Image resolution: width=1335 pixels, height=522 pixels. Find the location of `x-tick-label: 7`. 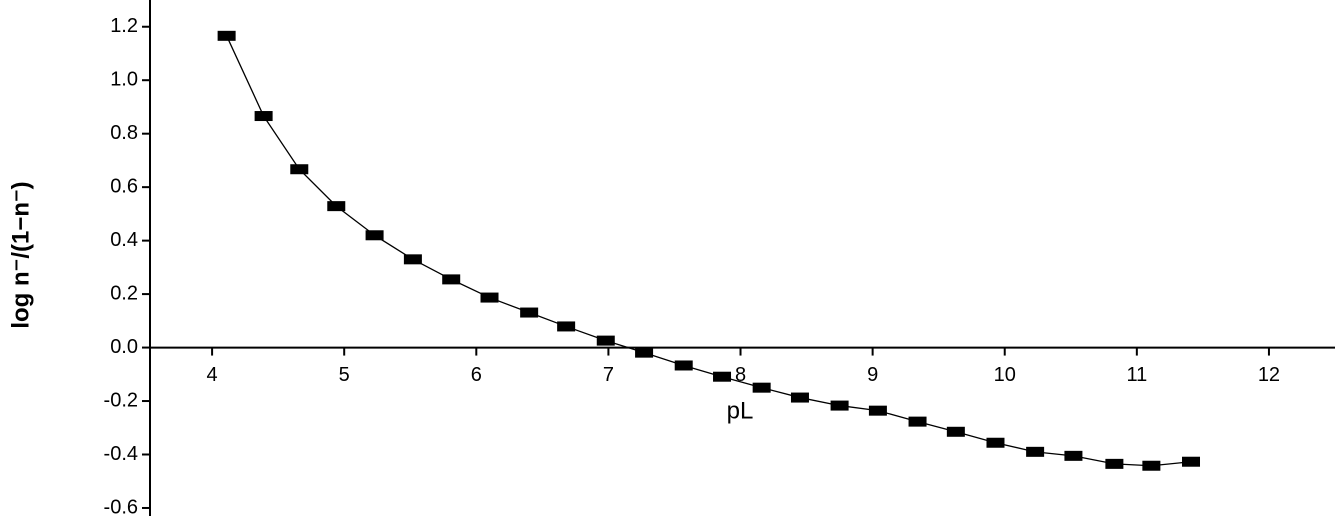

x-tick-label: 7 is located at coordinates (608, 375).